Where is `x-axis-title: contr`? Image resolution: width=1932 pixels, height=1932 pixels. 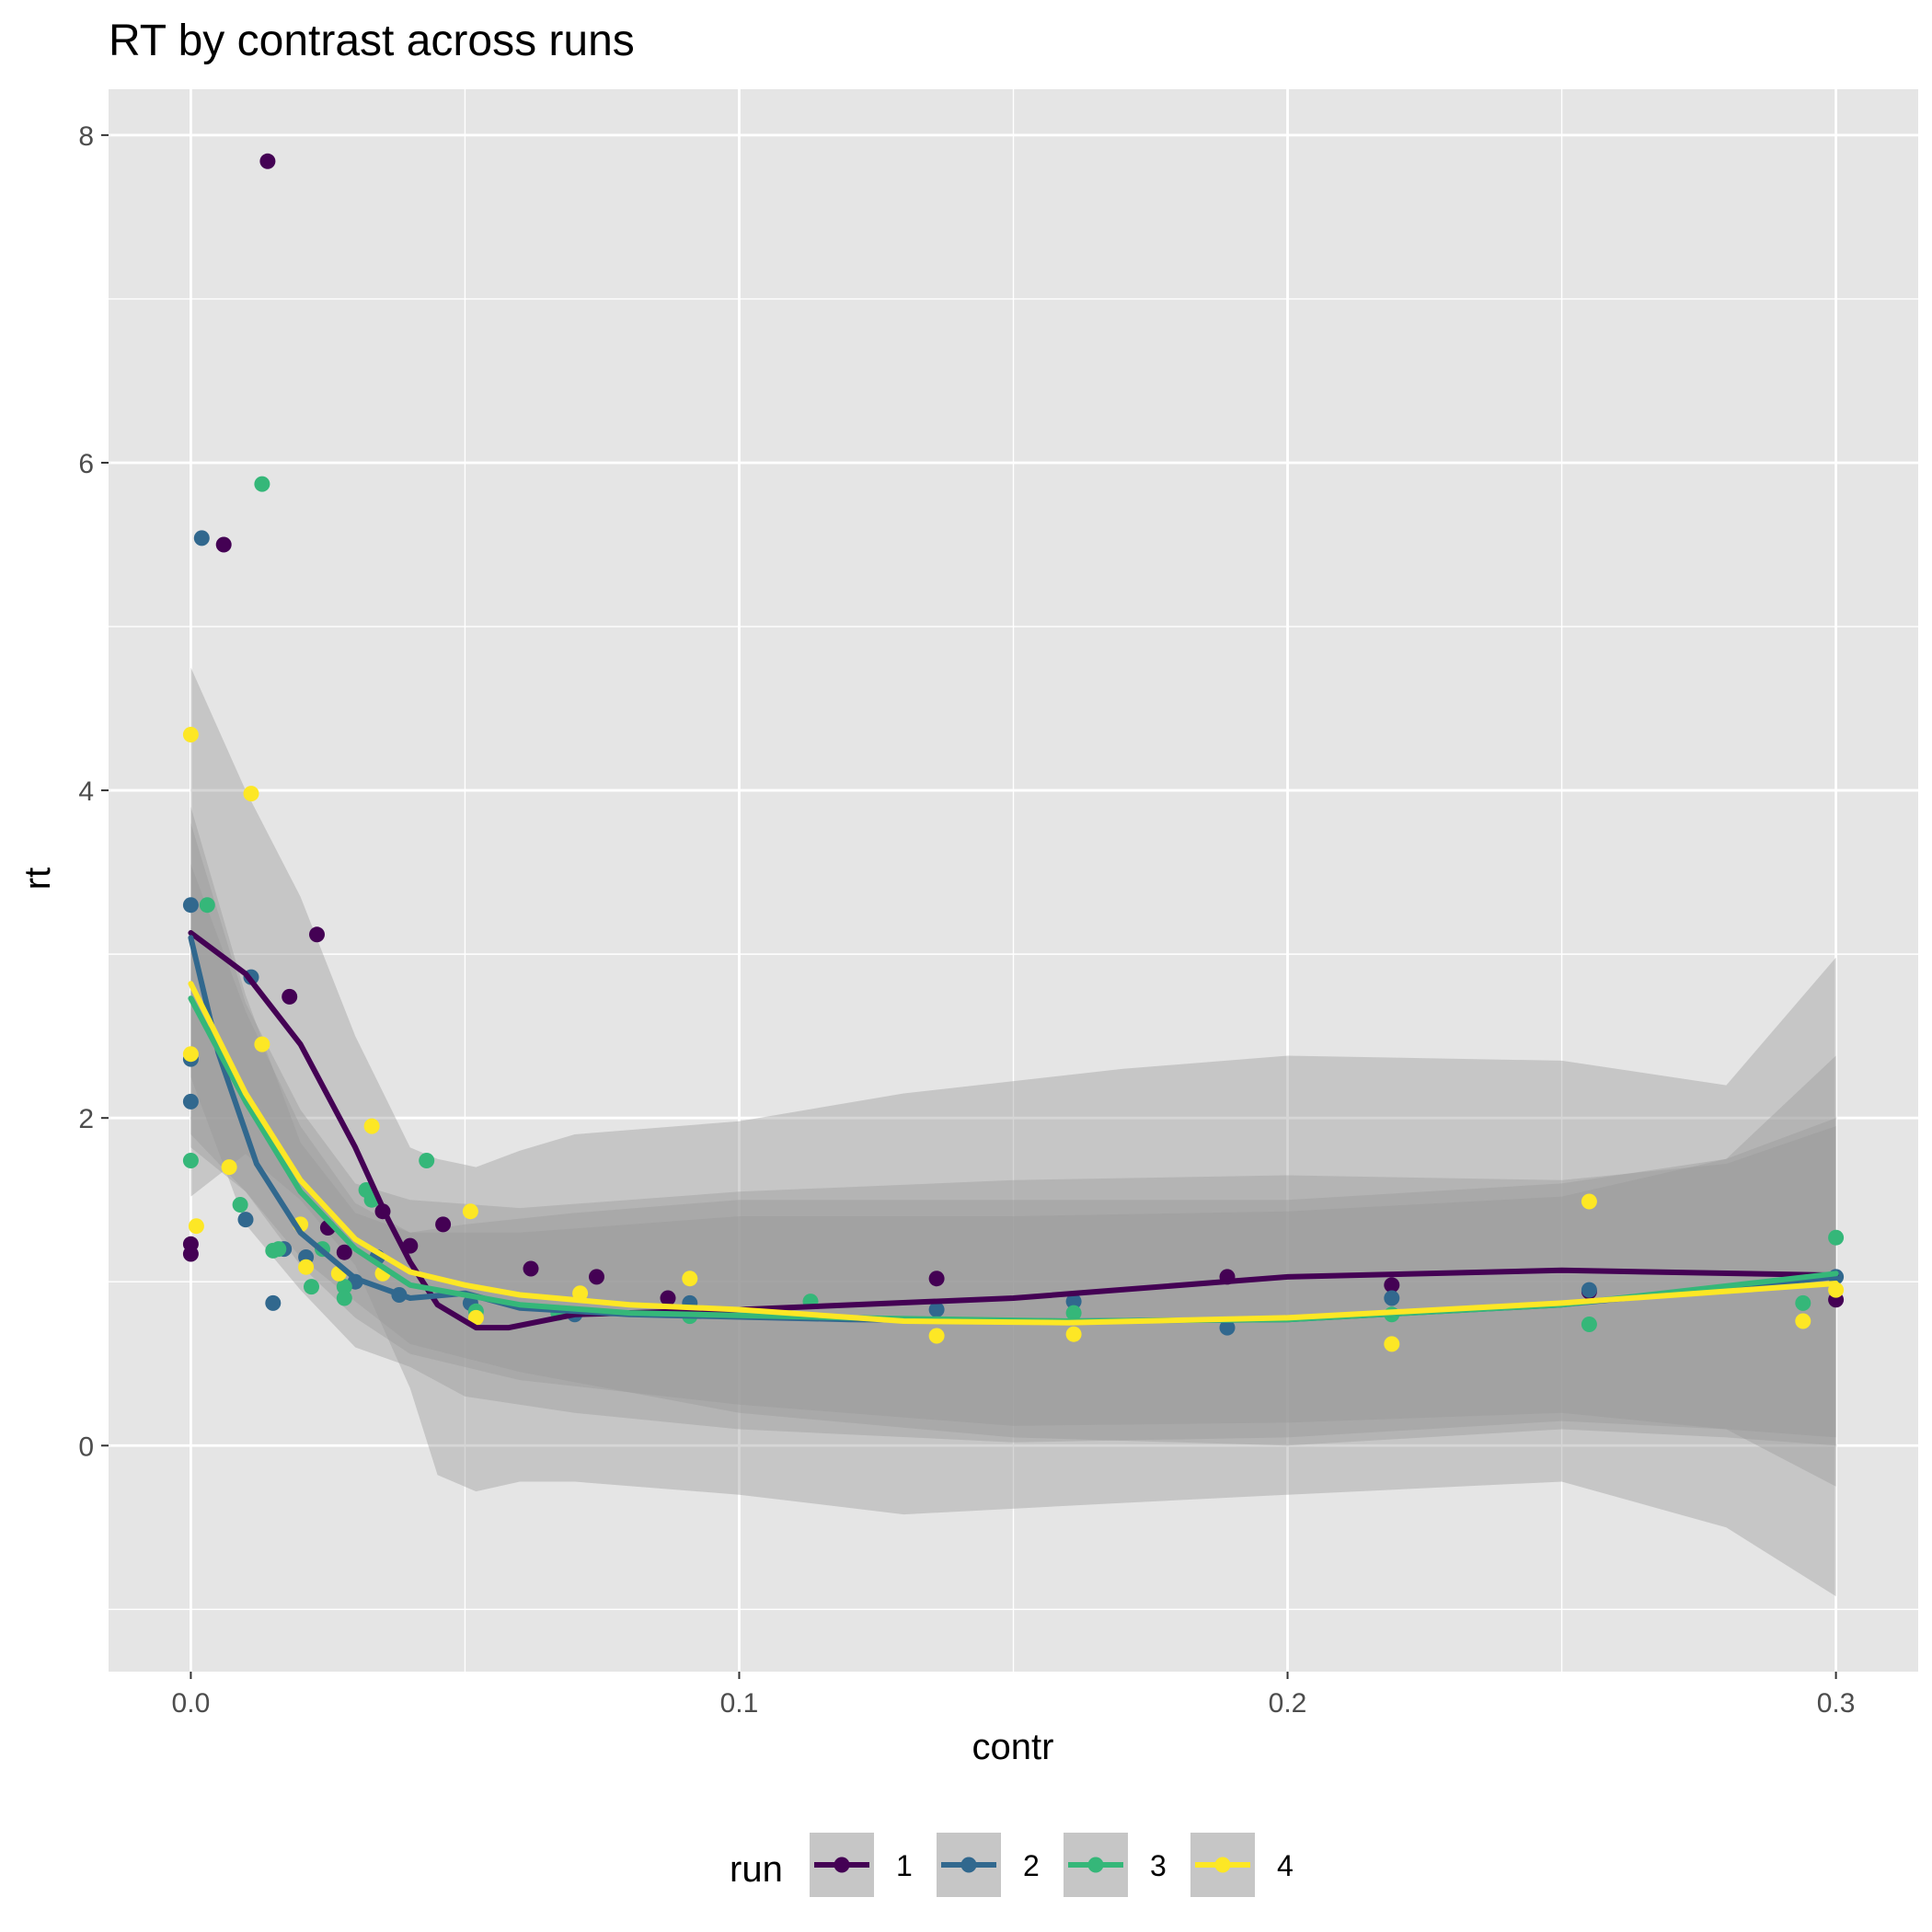
x-axis-title: contr is located at coordinates (1013, 1747).